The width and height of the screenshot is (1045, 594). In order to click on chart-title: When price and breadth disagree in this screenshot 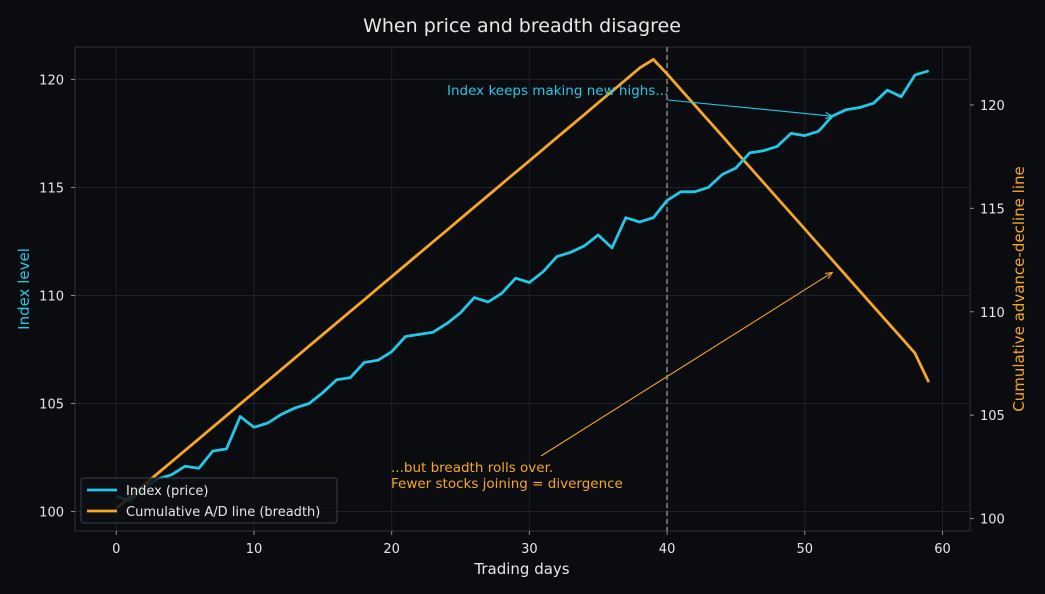, I will do `click(522, 26)`.